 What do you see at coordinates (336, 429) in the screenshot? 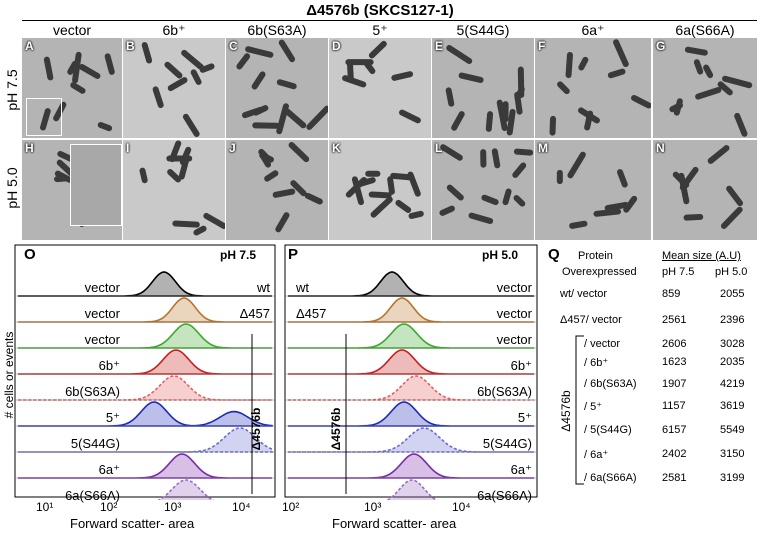
I see `bracket-label-p: Δ4576b` at bounding box center [336, 429].